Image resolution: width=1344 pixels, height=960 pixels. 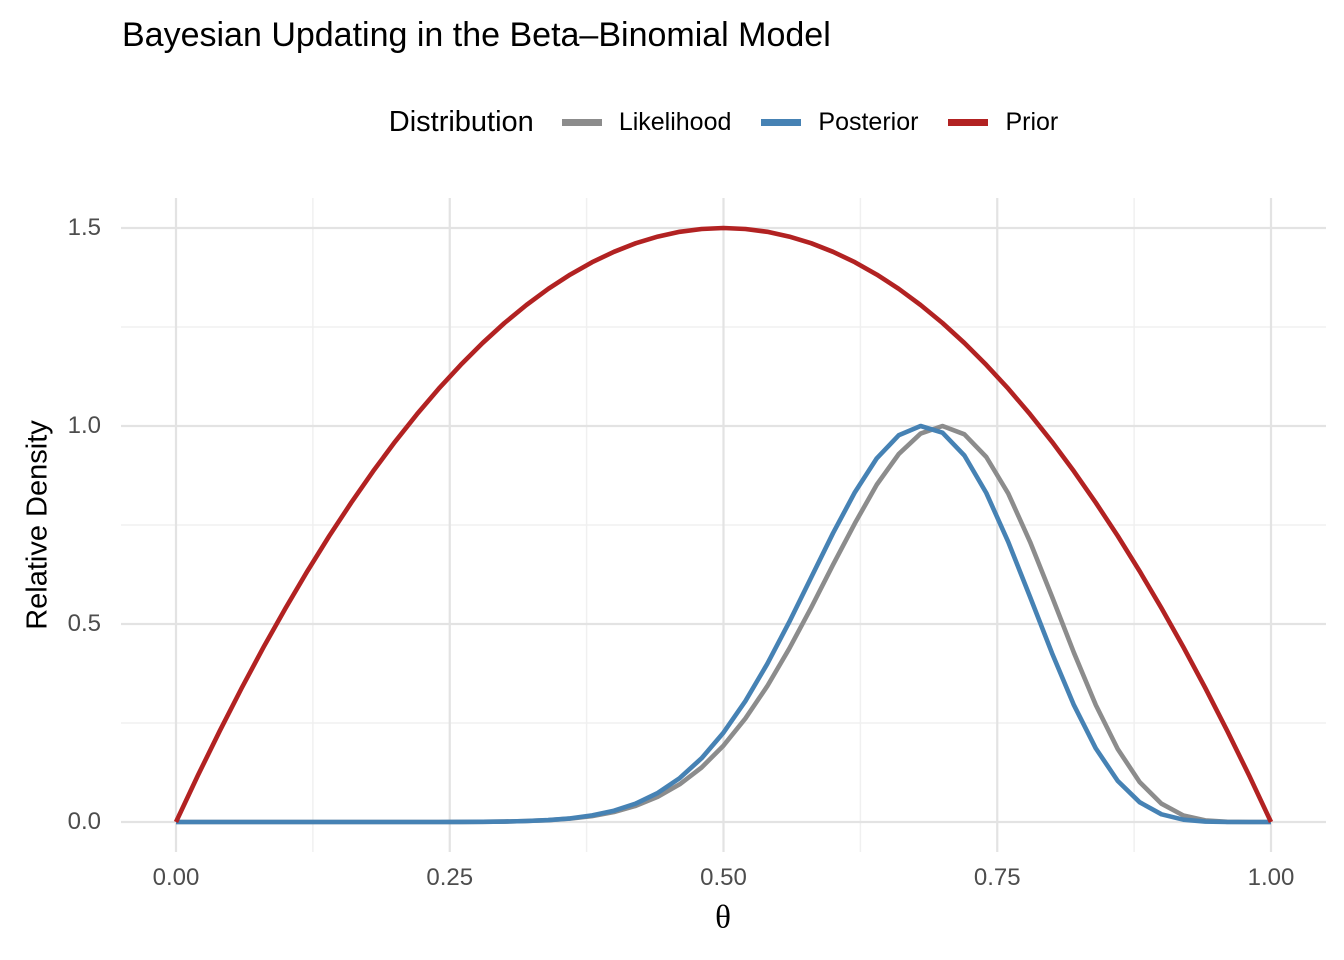 I want to click on legend-items: Likelihood Posterior Prior, so click(x=809, y=122).